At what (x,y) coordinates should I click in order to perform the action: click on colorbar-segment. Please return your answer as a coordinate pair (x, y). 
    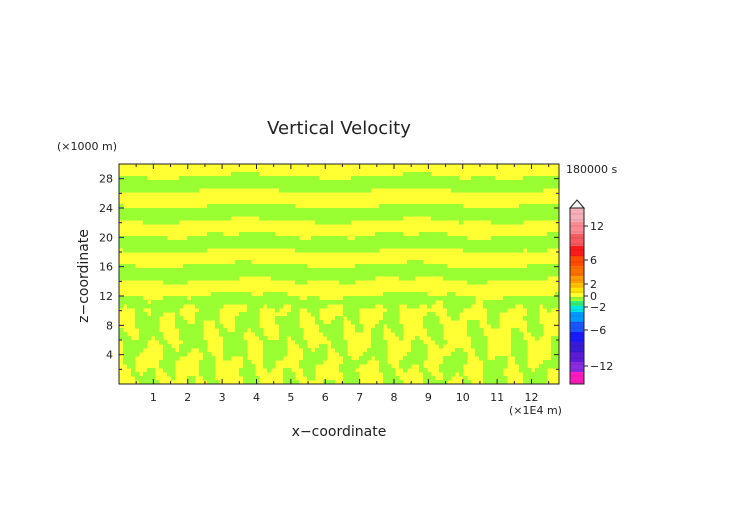
    Looking at the image, I should click on (577, 271).